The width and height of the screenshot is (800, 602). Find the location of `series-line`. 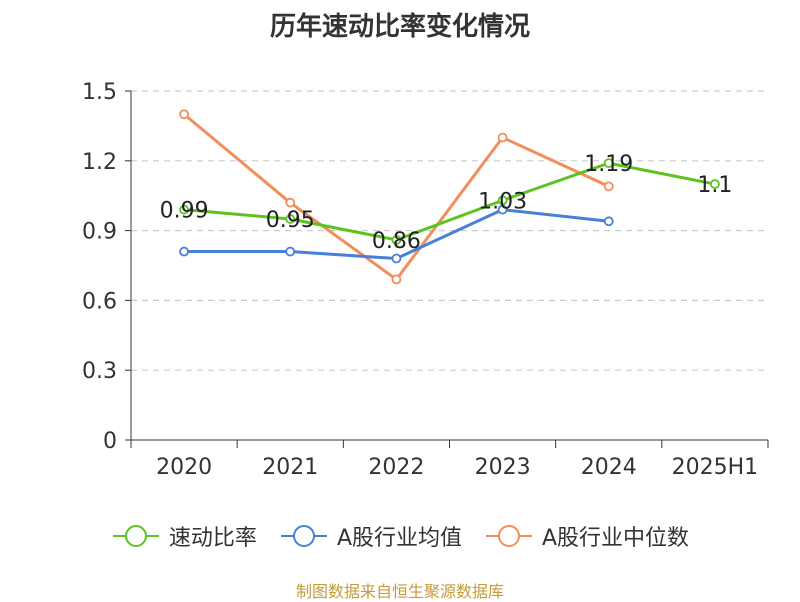

series-line is located at coordinates (449, 201).